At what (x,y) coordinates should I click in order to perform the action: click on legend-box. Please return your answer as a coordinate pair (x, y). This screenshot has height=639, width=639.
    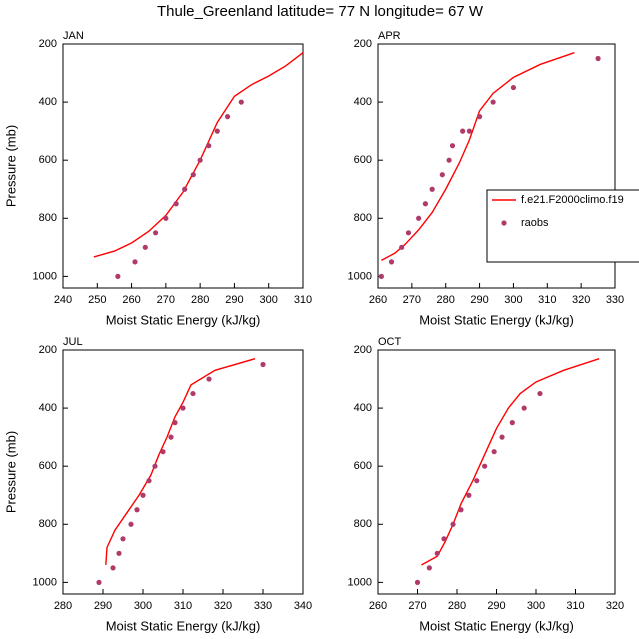
    Looking at the image, I should click on (562, 226).